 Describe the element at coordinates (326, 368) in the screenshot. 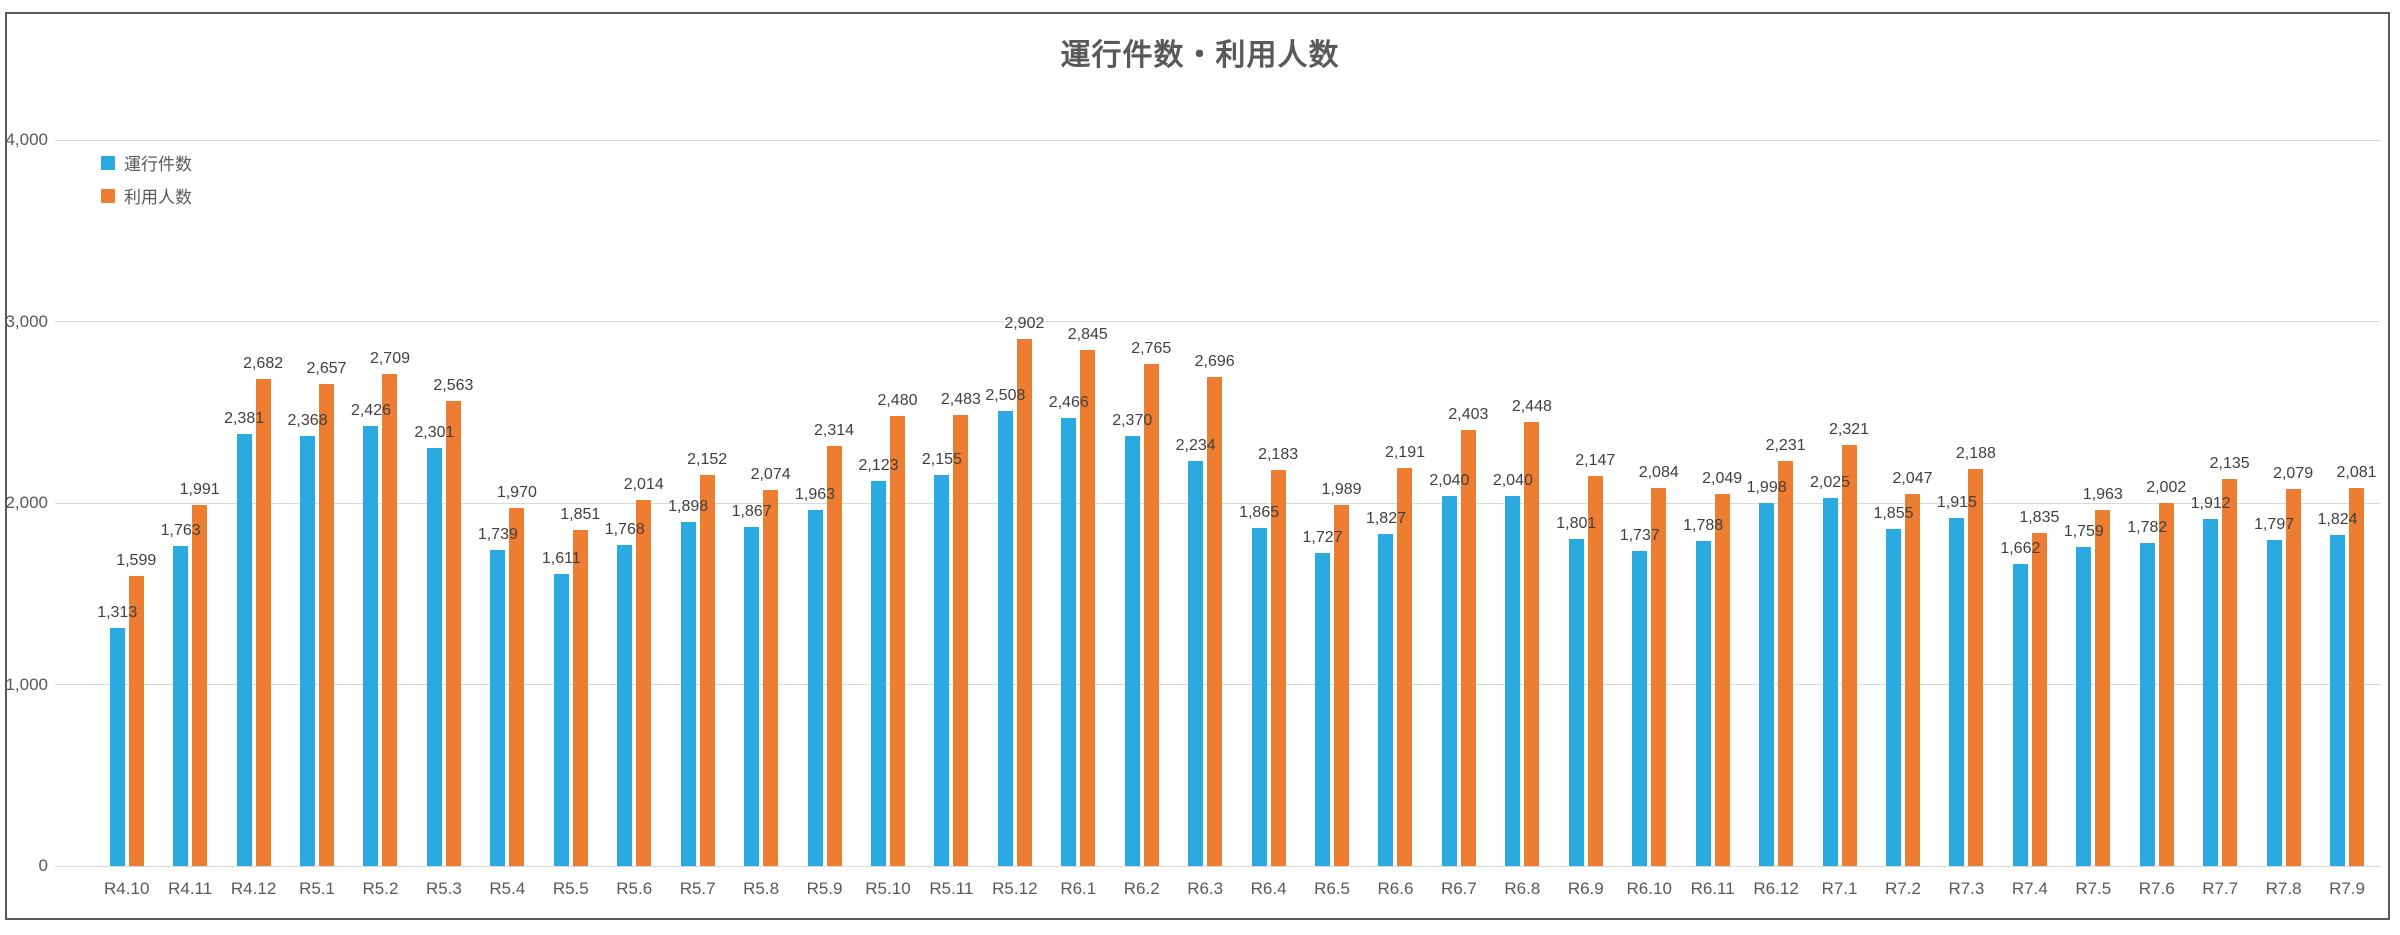

I see `value-label: 2,657` at that location.